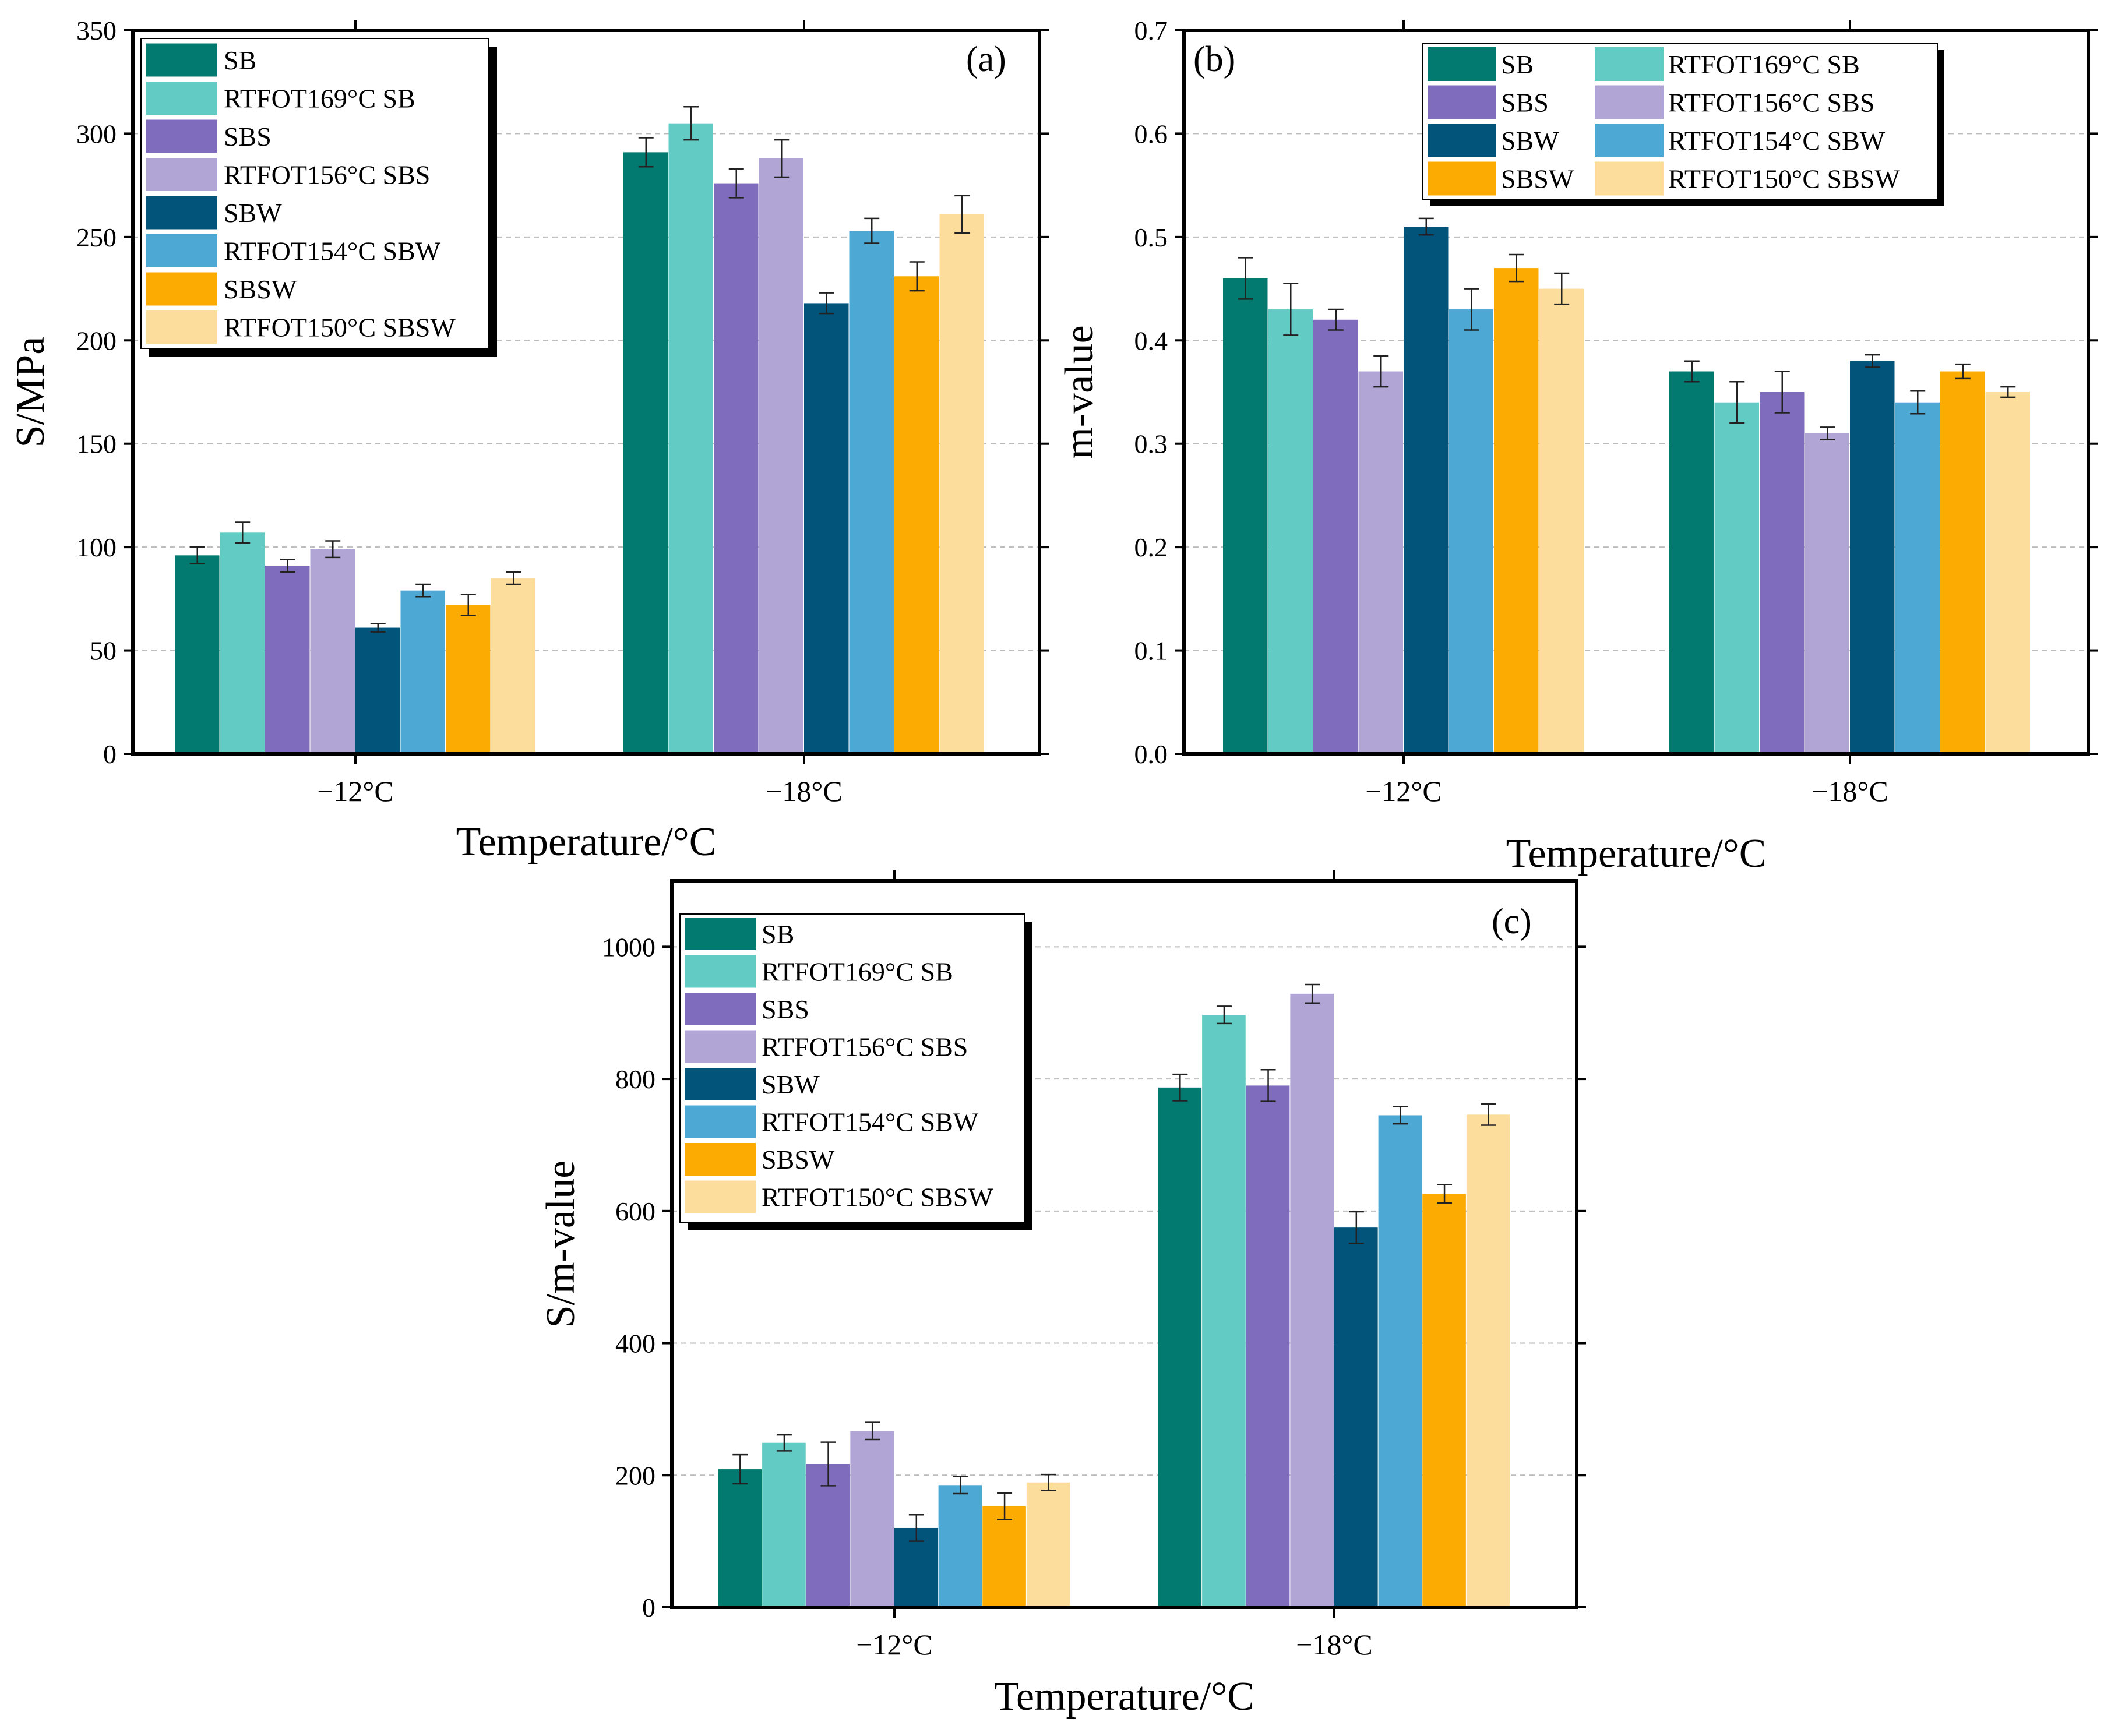  I want to click on bar-rtfot169c-sb-12c, so click(1290, 531).